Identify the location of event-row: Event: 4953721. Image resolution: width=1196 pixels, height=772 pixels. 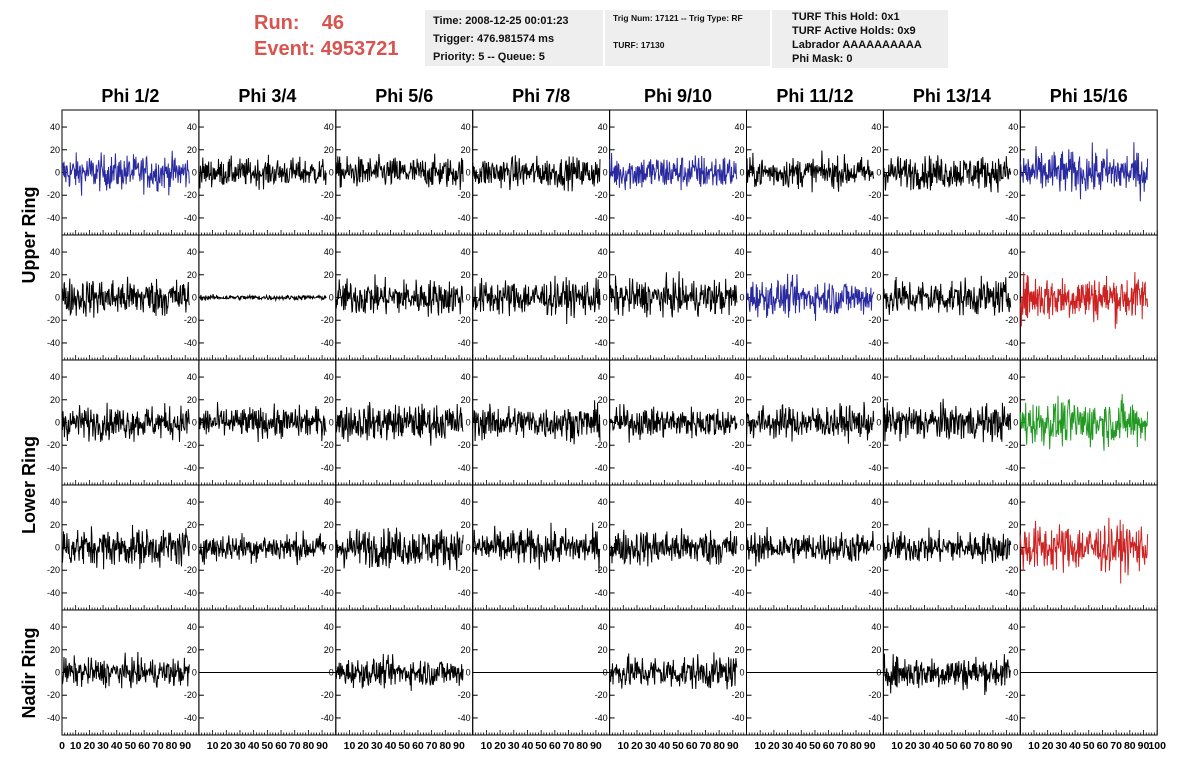
(326, 49).